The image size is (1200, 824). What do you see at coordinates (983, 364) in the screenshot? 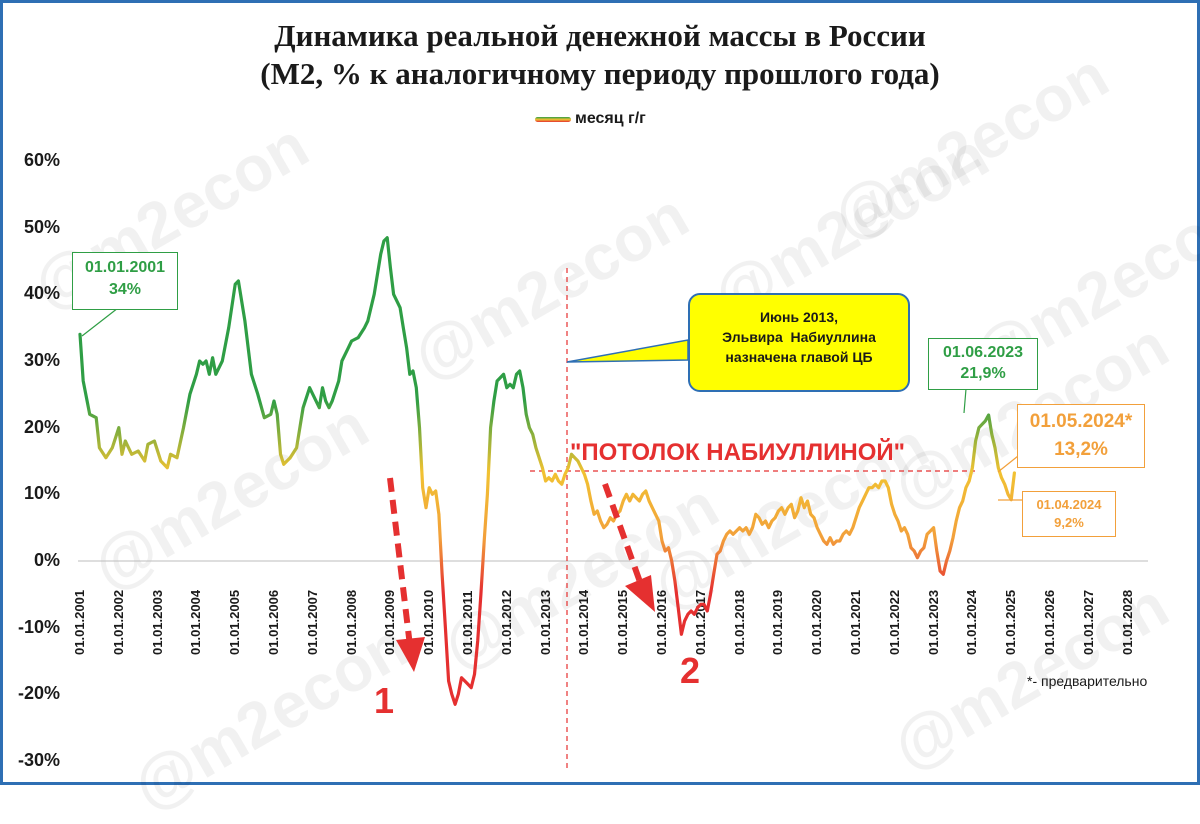
I see `peak-callout: 01.06.2023 21,9%` at bounding box center [983, 364].